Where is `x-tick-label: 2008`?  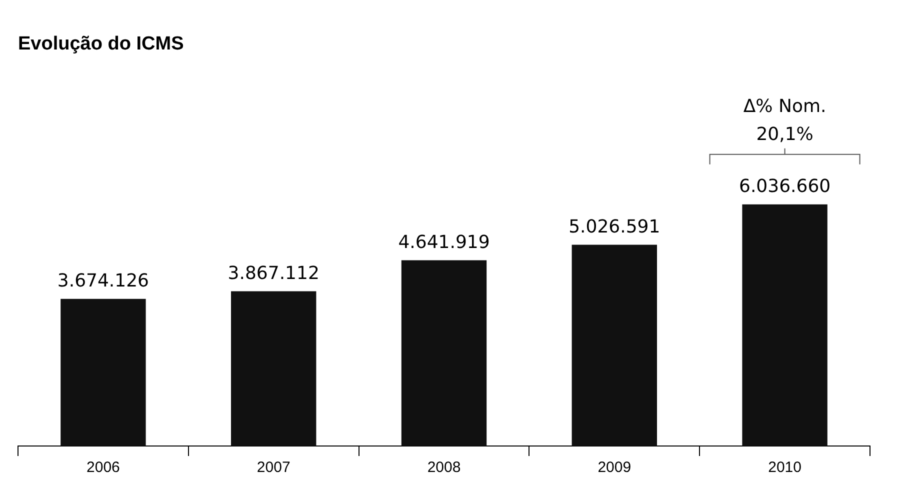 x-tick-label: 2008 is located at coordinates (444, 467).